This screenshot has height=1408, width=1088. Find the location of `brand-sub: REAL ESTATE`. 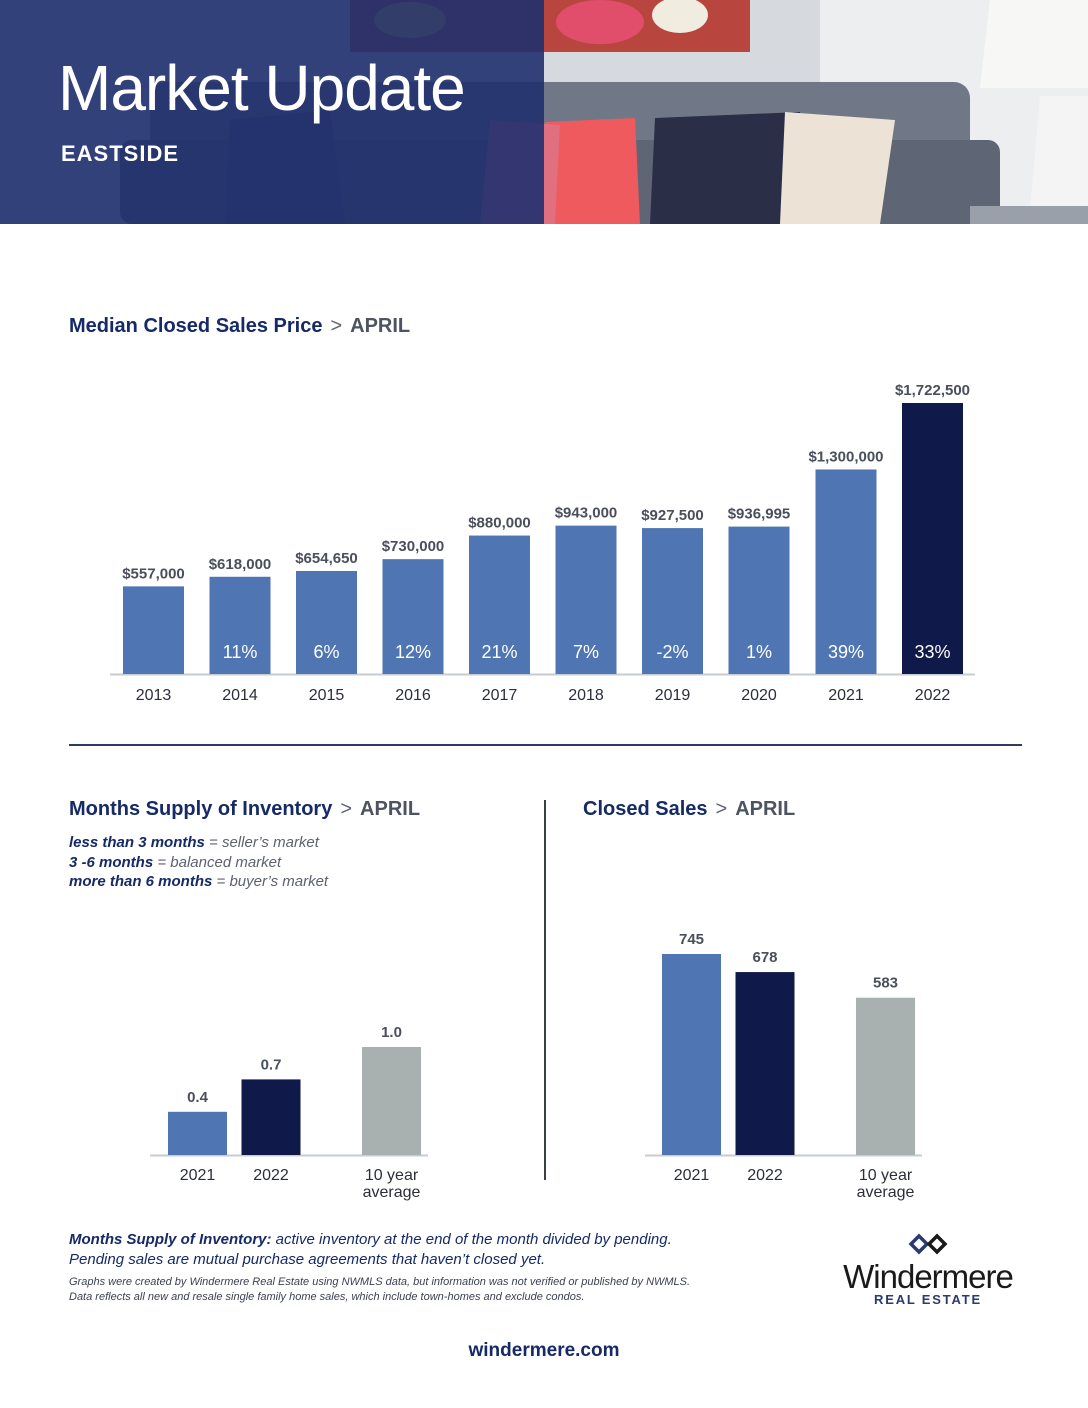

brand-sub: REAL ESTATE is located at coordinates (928, 1299).